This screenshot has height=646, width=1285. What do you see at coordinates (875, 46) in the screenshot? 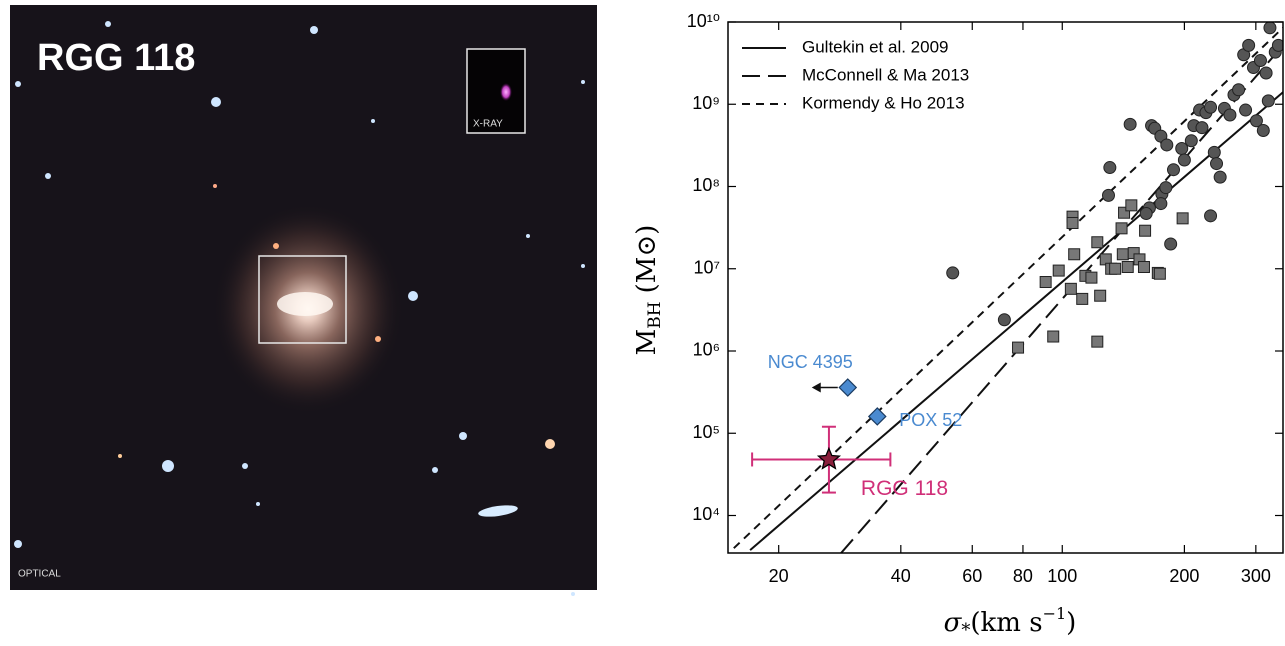
I see `legend-label: Gultekin et al. 2009` at bounding box center [875, 46].